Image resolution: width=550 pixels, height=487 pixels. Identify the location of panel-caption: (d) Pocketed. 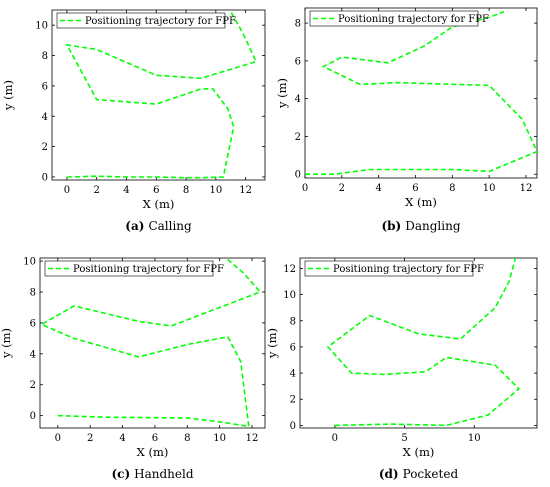
(419, 474).